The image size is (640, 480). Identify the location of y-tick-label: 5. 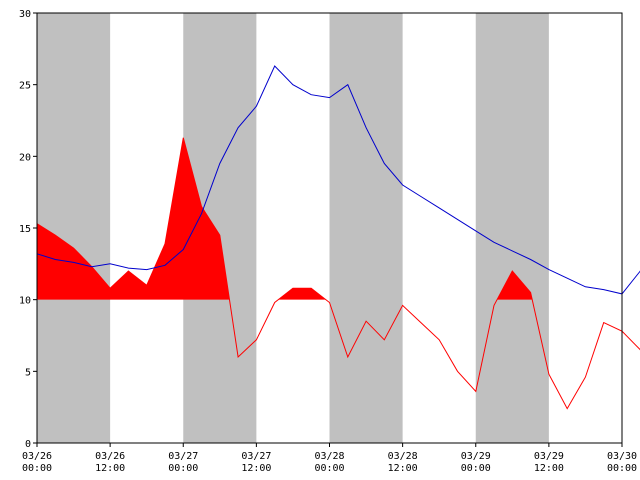
(28, 372).